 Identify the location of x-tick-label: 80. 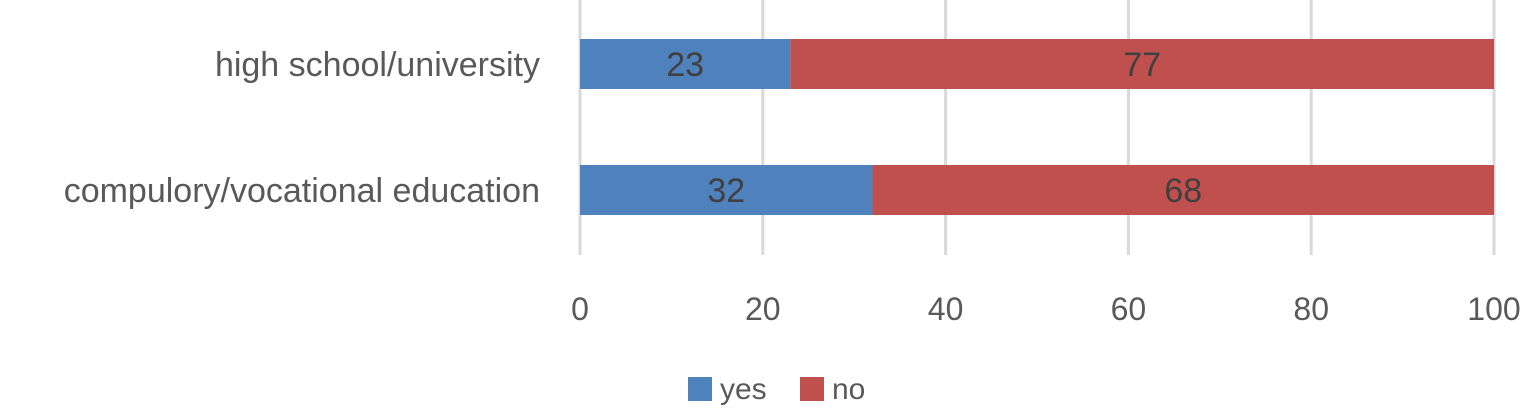
(1311, 309).